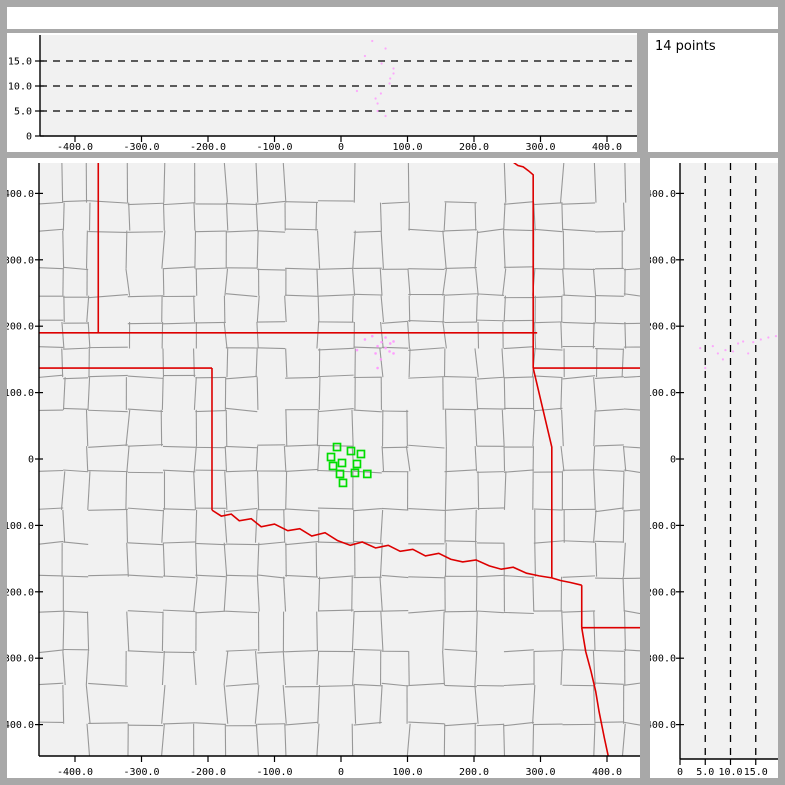 The width and height of the screenshot is (785, 785). Describe the element at coordinates (713, 92) in the screenshot. I see `panel-point-count: 14 points` at that location.